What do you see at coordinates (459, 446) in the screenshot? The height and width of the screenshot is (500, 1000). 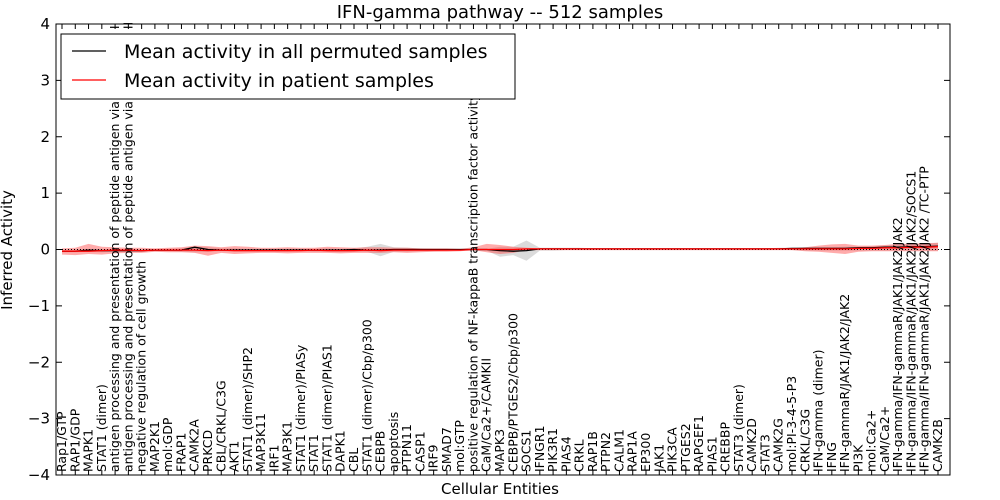 I see `x-tick-label: mol:GTP` at bounding box center [459, 446].